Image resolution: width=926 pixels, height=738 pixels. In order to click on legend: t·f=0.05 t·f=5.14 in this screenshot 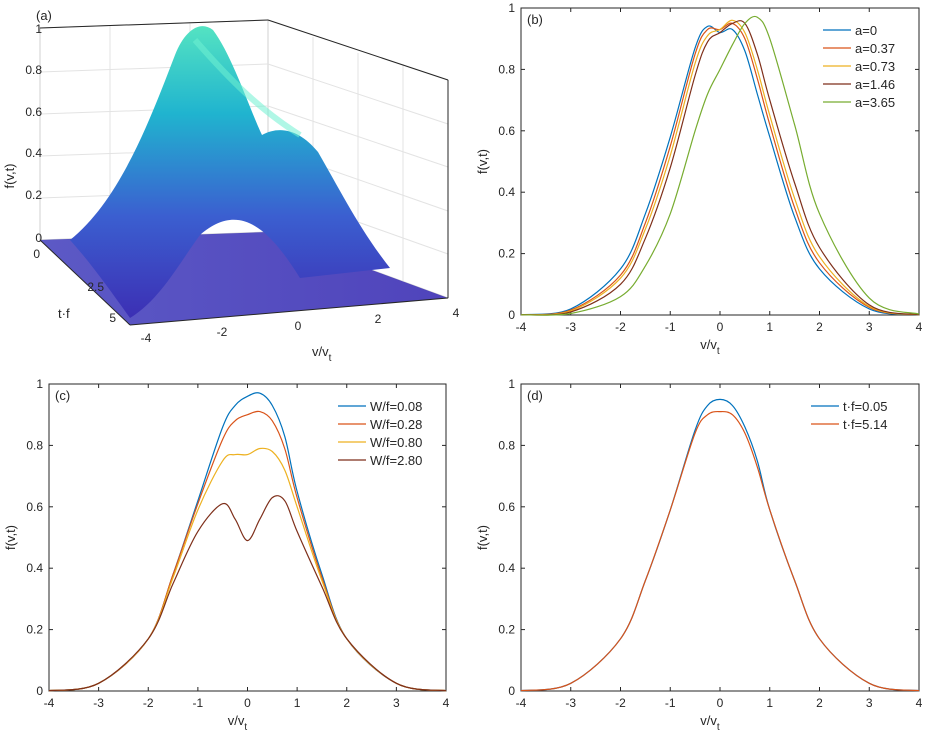, I will do `click(859, 415)`.